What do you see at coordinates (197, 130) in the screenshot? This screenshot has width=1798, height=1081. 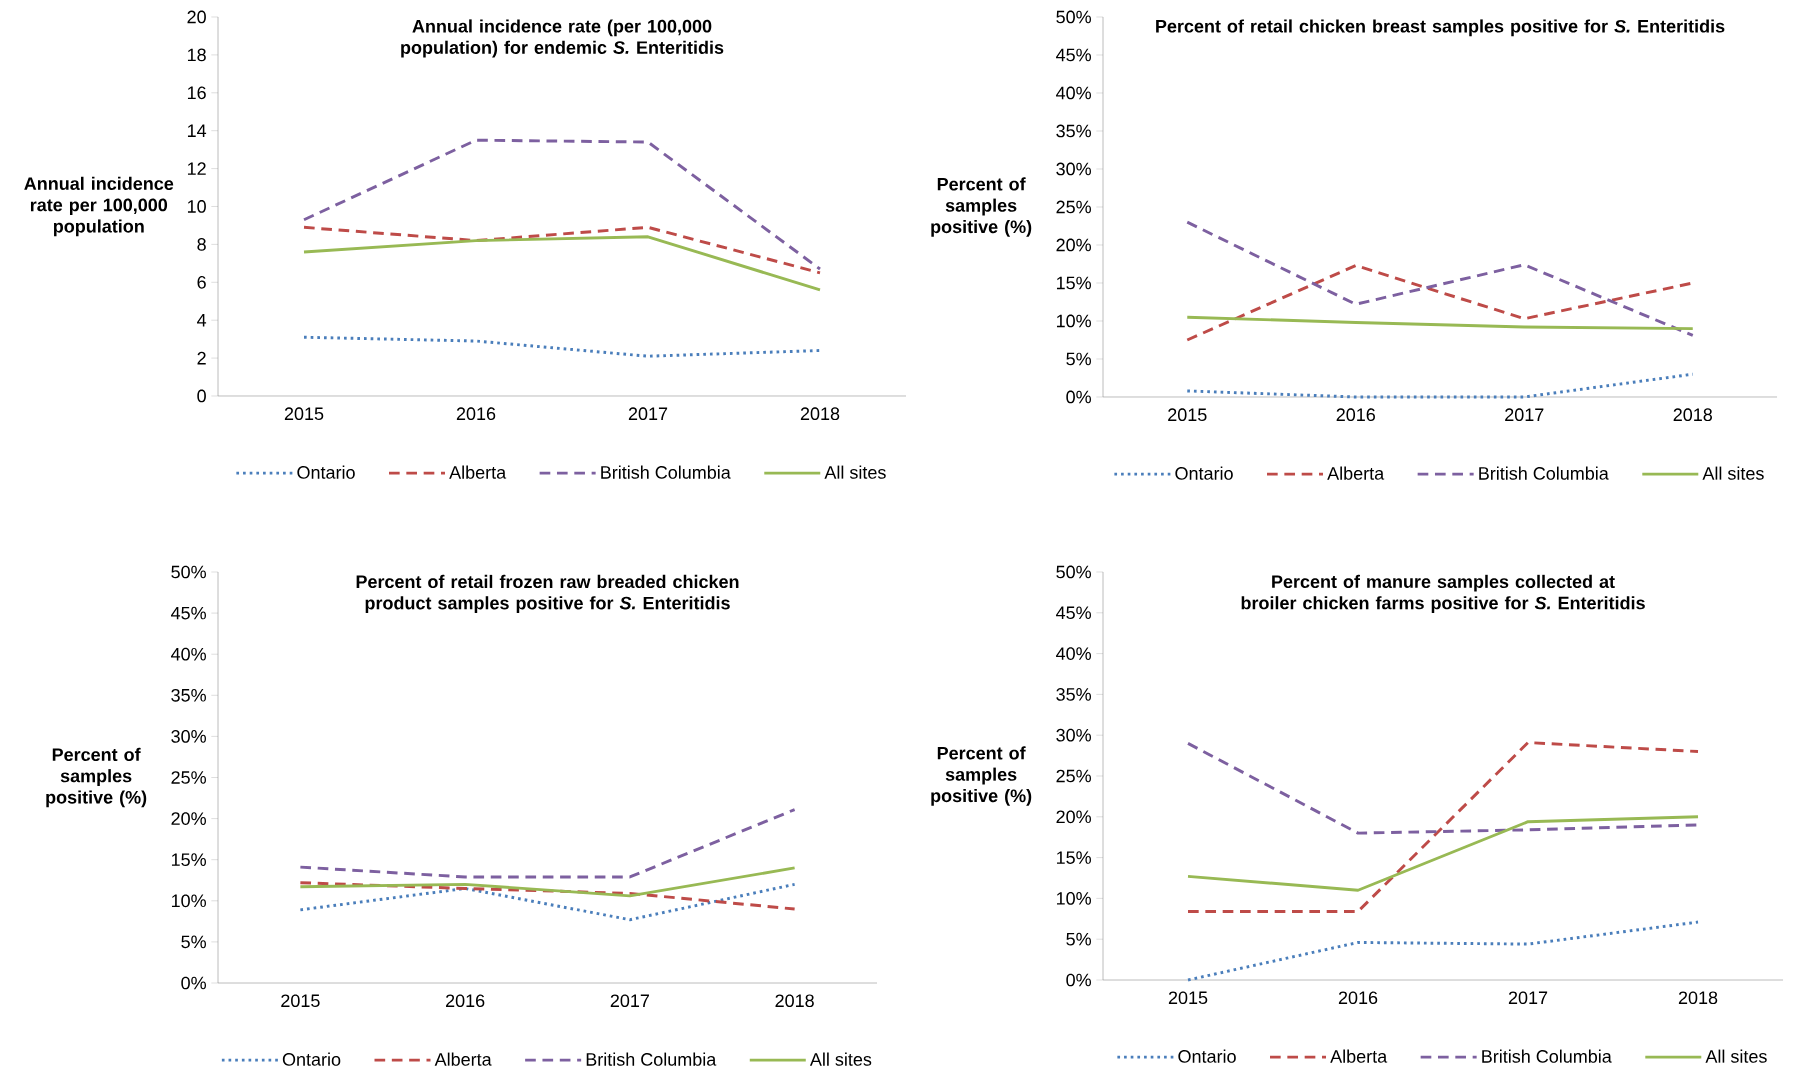 I see `y-tick-label: 14` at bounding box center [197, 130].